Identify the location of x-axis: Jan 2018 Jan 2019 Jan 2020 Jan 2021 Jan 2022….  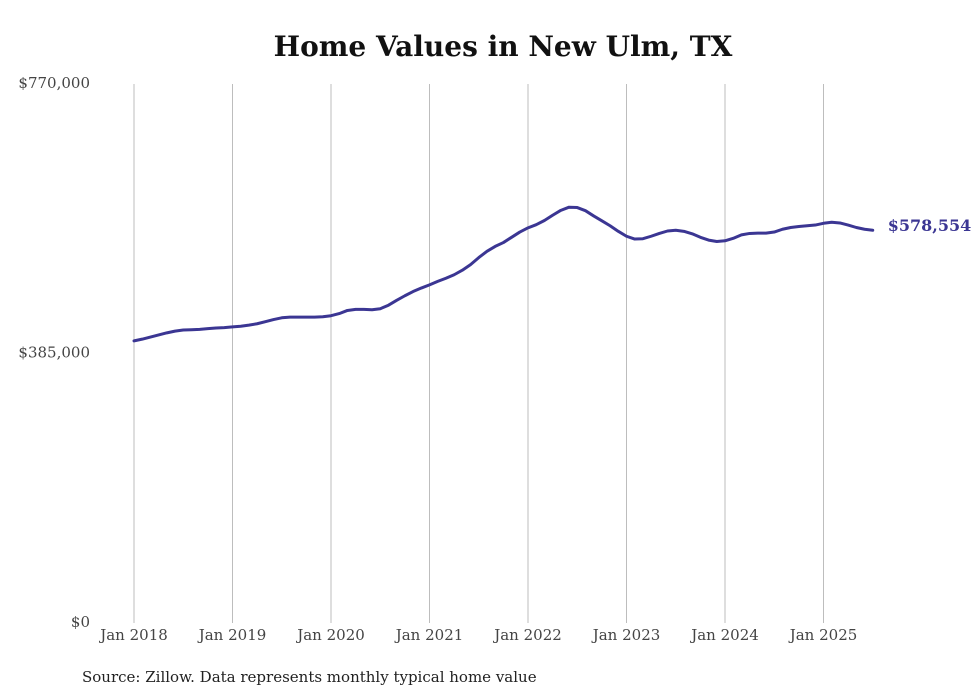
(477, 635).